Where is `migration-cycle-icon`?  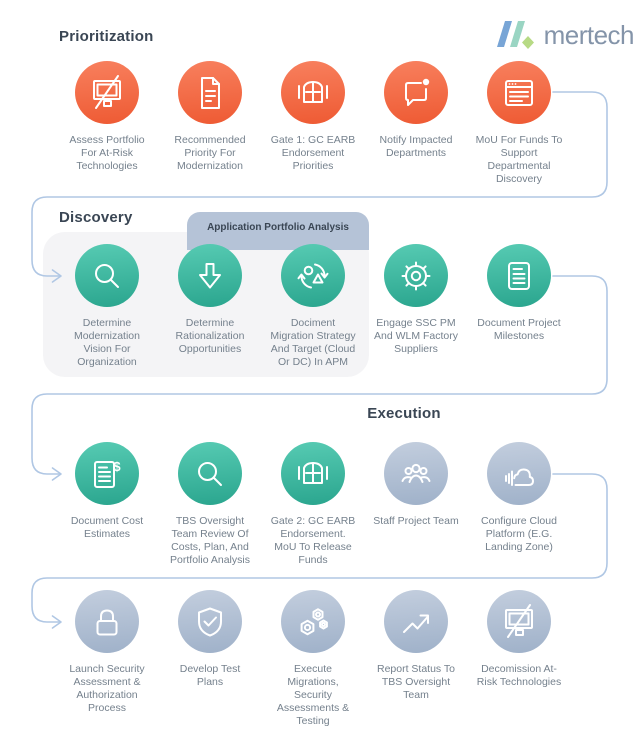 migration-cycle-icon is located at coordinates (313, 275).